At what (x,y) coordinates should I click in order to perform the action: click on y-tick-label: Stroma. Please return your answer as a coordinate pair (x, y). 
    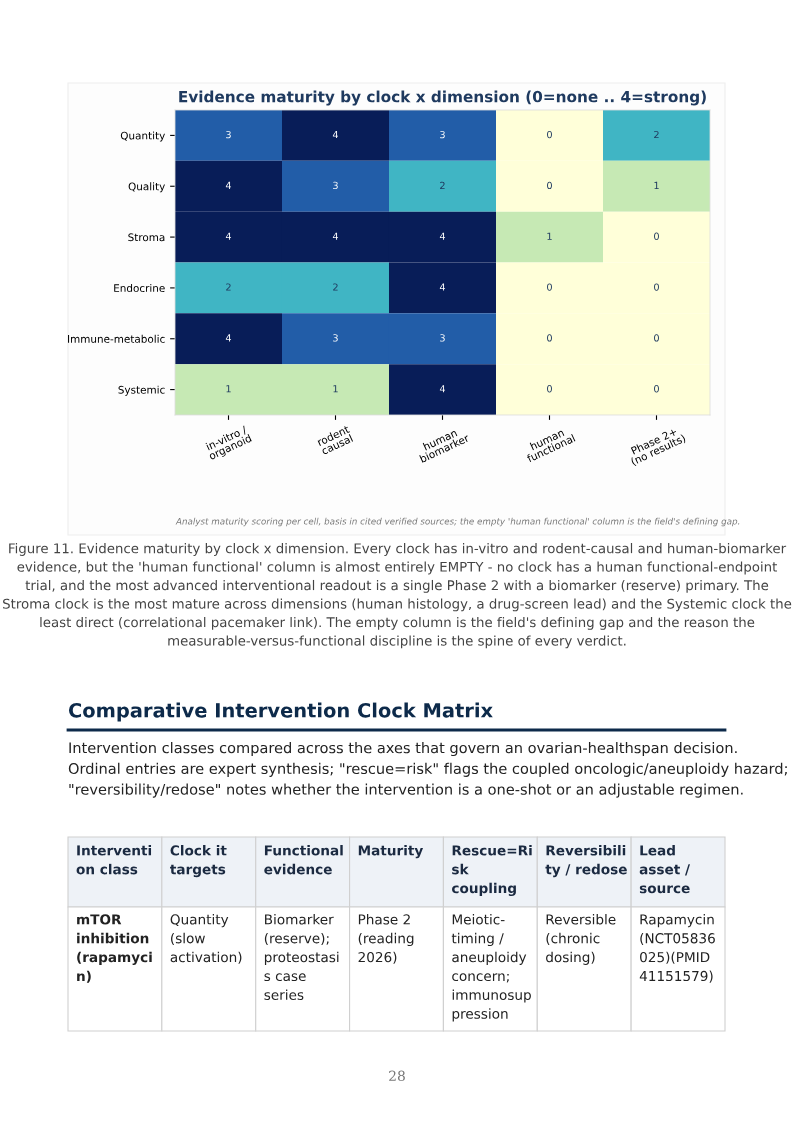
    Looking at the image, I should click on (146, 237).